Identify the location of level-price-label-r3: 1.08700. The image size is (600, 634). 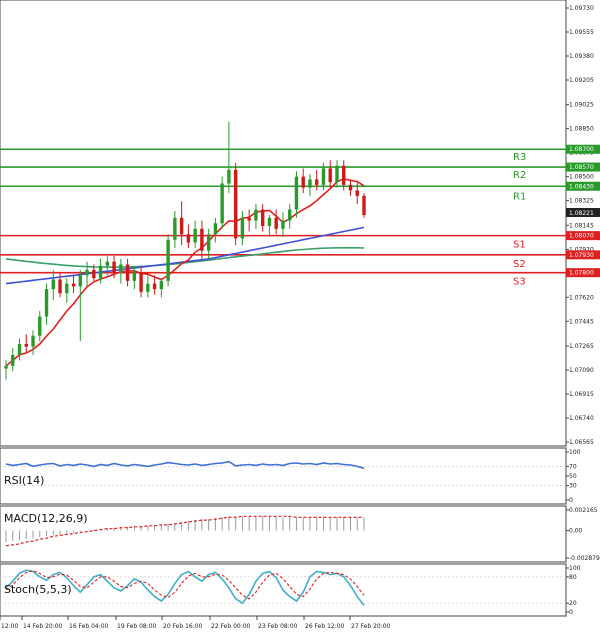
(581, 149).